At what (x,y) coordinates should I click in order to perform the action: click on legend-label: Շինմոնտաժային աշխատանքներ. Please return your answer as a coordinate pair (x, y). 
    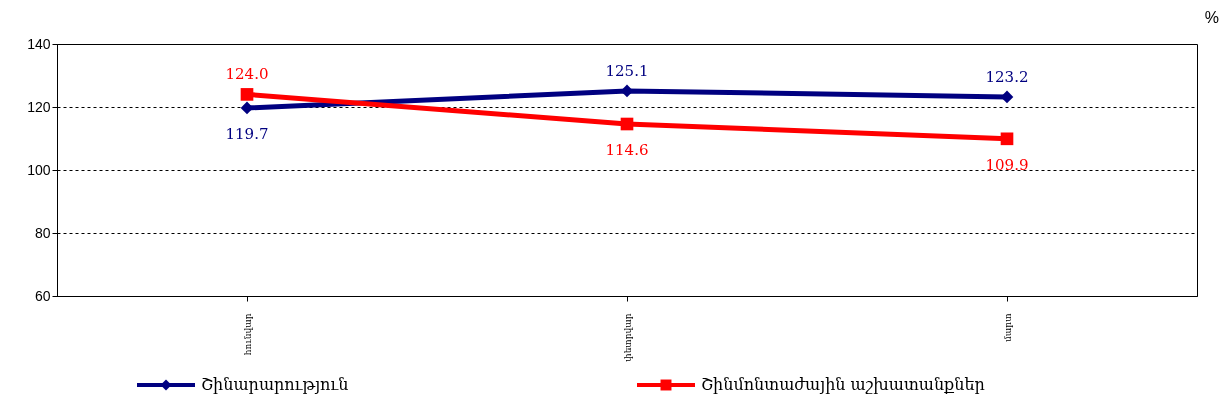
    Looking at the image, I should click on (843, 384).